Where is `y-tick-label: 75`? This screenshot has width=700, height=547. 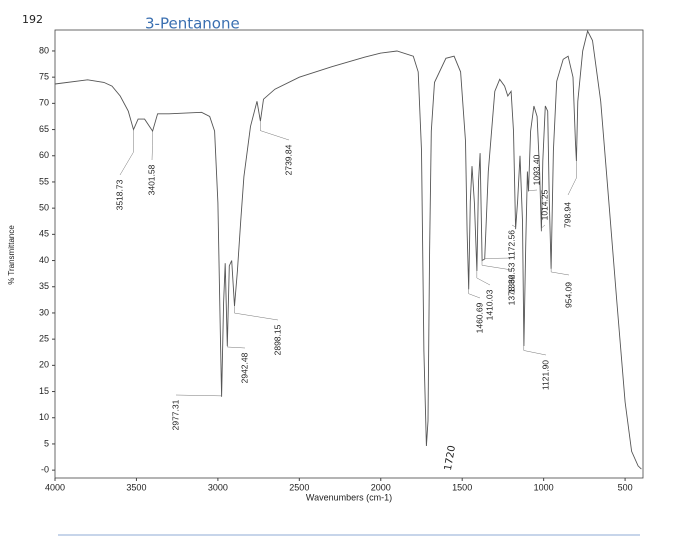
y-tick-label: 75 is located at coordinates (44, 77).